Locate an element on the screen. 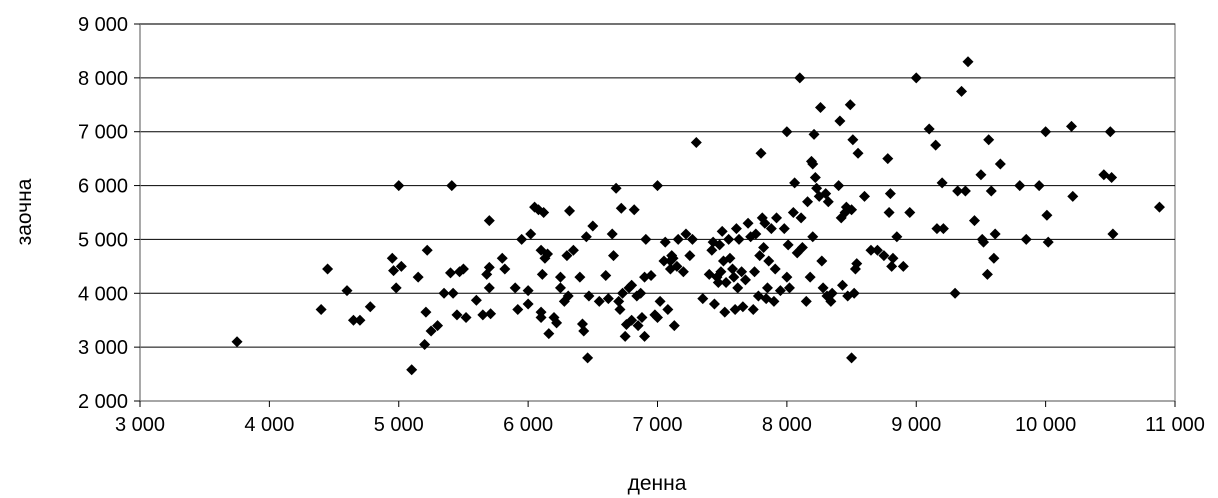  y-tick-label: 5 000 is located at coordinates (103, 240).